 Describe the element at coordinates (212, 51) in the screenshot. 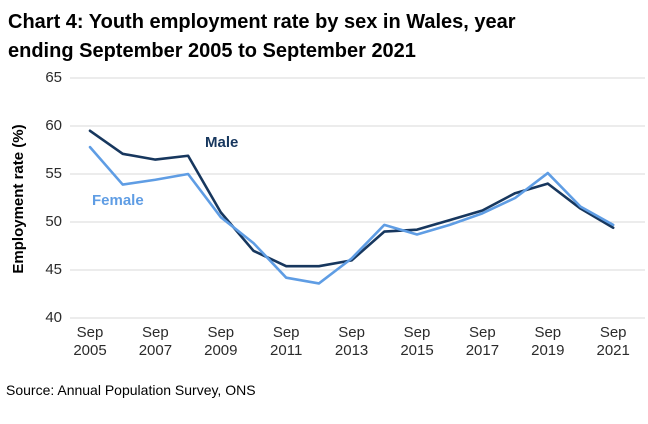

I see `chart-title-line2: ending September 2005 to September 2021` at that location.